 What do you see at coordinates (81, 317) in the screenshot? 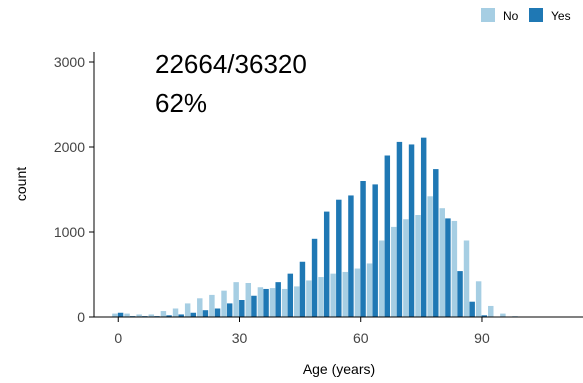
I see `y-tick-label-0: 0` at bounding box center [81, 317].